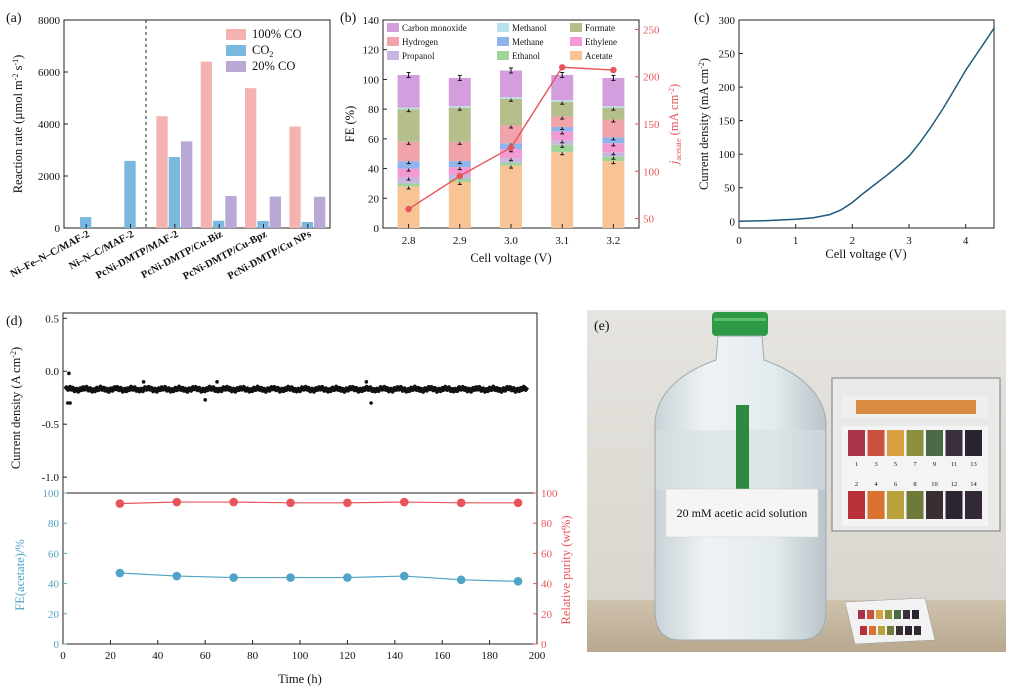 This screenshot has height=689, width=1012. Describe the element at coordinates (420, 42) in the screenshot. I see `b-legend-label: Hydrogen` at that location.